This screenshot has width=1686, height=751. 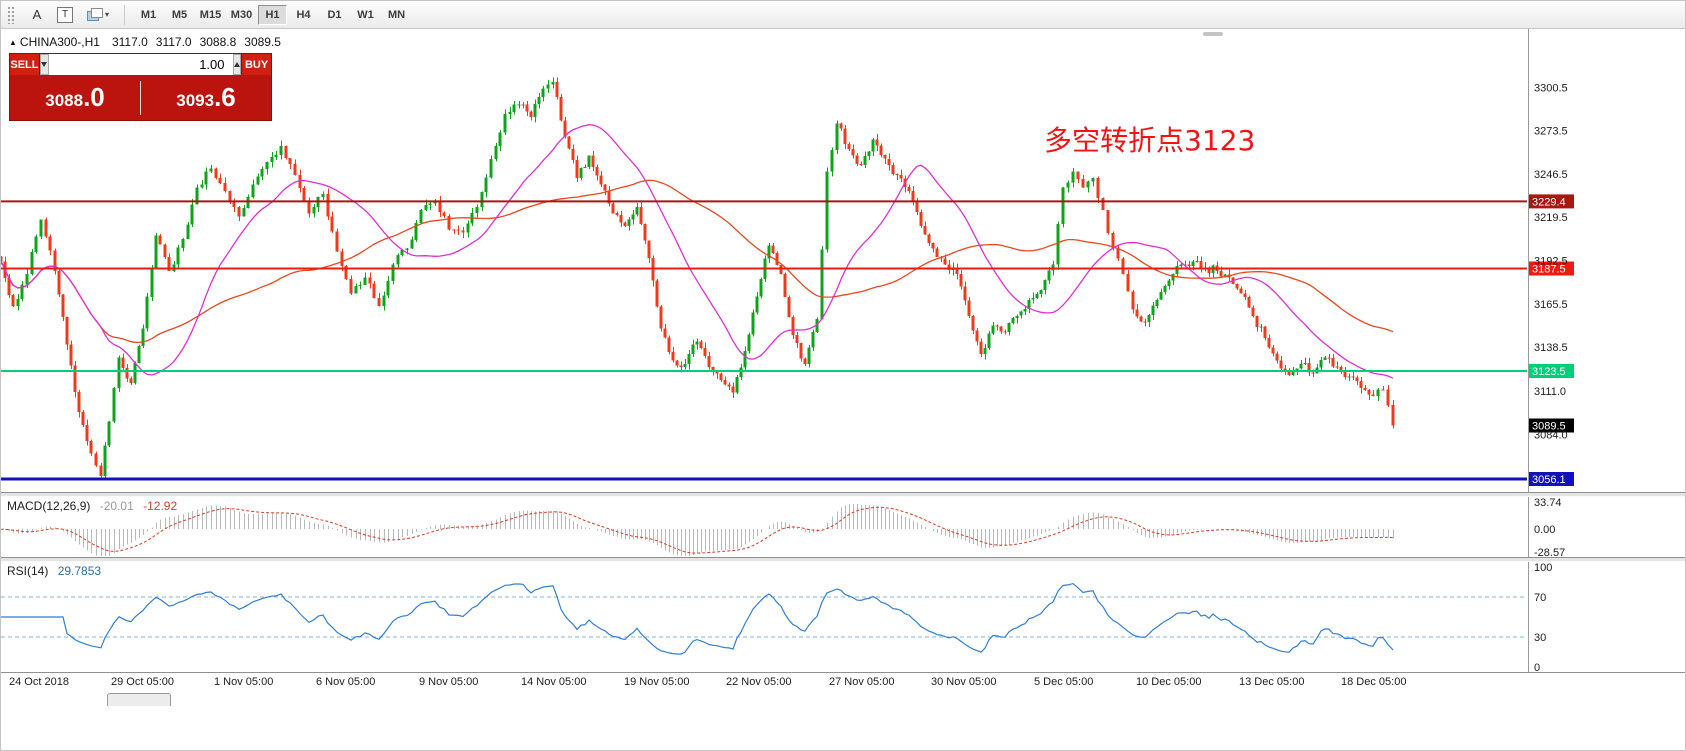 I want to click on x-axis-label: 27 Nov 05:00, so click(x=862, y=682).